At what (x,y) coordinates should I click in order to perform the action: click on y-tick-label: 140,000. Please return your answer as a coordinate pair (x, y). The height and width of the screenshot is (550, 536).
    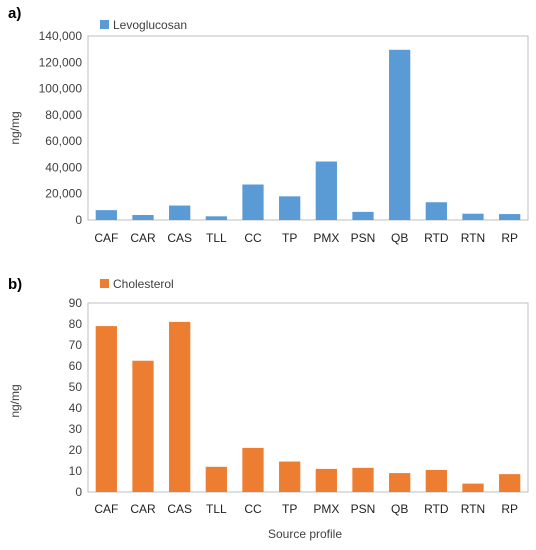
    Looking at the image, I should click on (61, 36).